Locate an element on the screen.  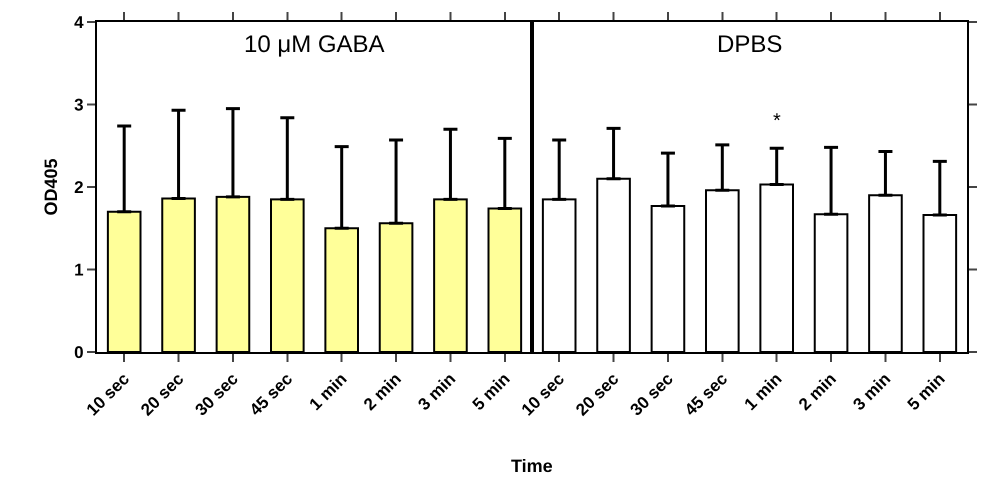
x-axis-title: Time is located at coordinates (532, 466).